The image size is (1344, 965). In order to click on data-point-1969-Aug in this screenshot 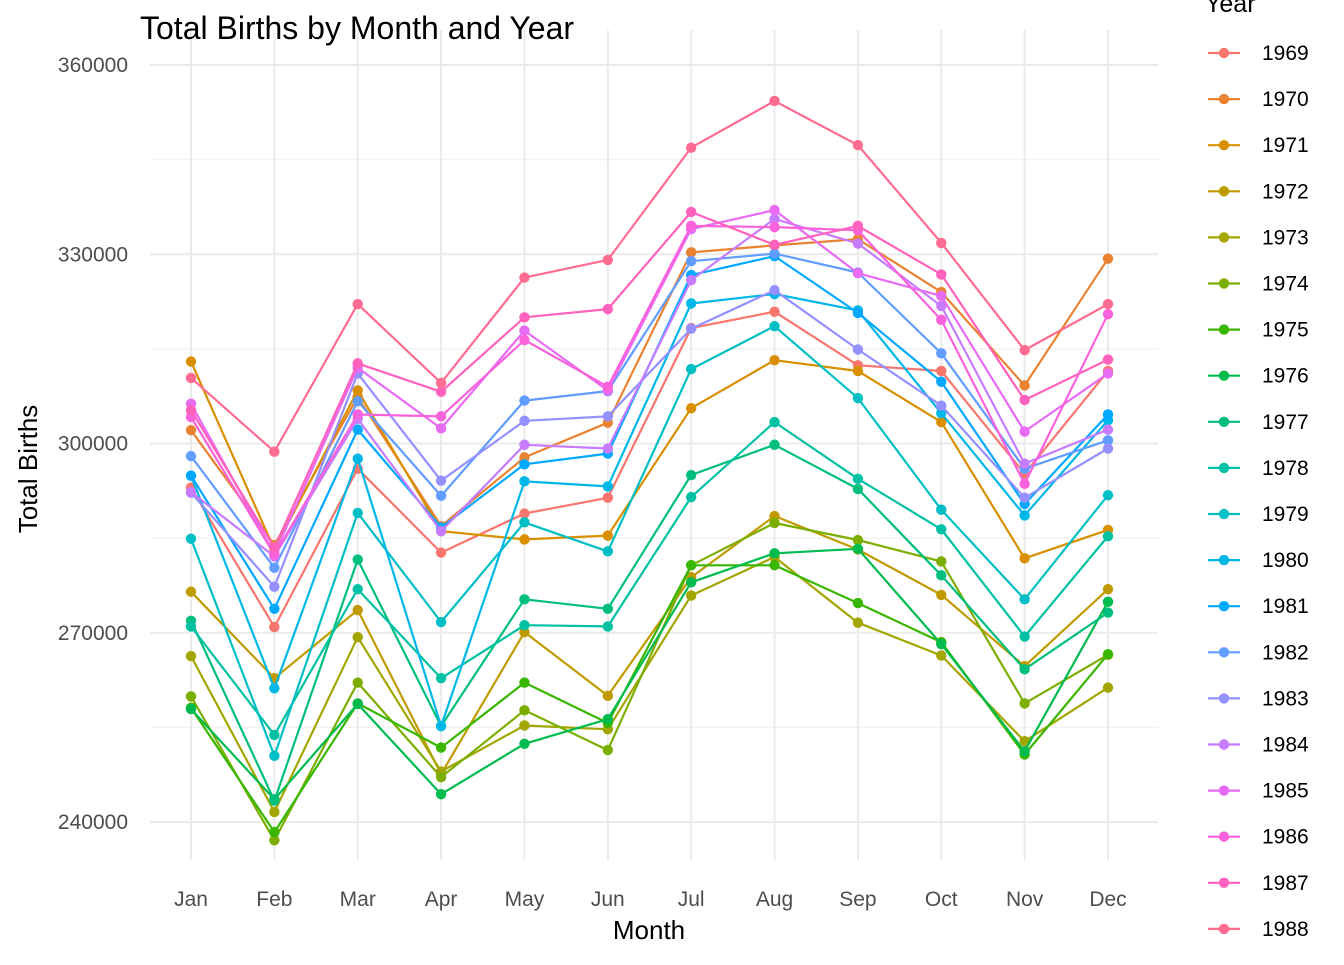, I will do `click(774, 311)`.